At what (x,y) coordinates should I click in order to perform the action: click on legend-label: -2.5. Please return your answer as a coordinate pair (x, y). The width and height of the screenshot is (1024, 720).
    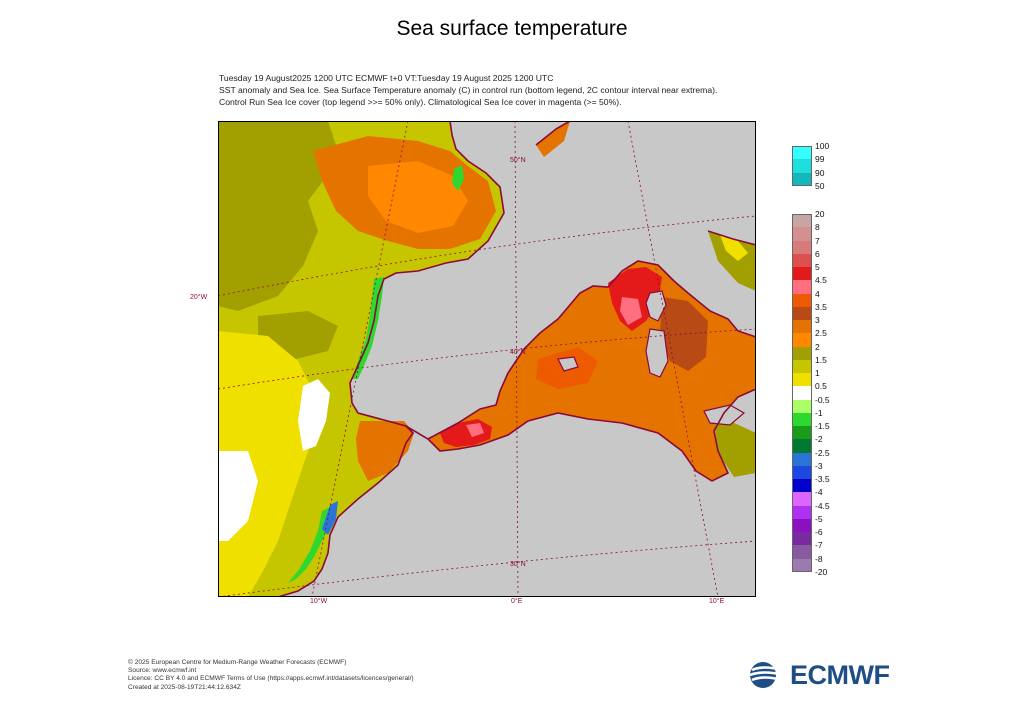
    Looking at the image, I should click on (822, 452).